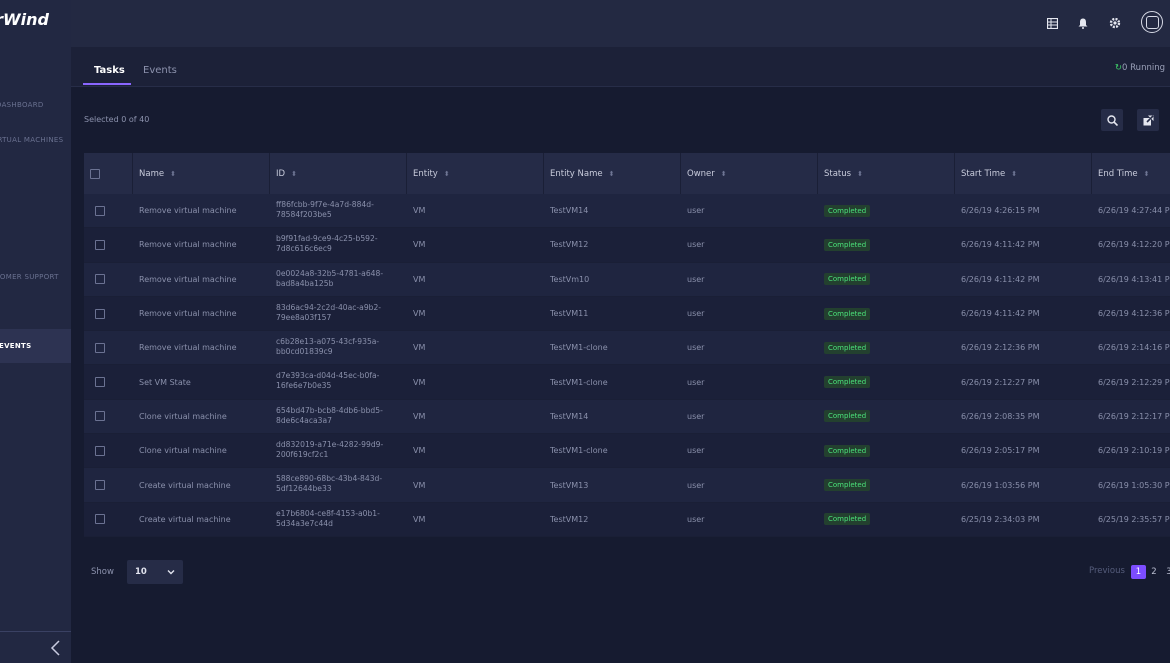 The width and height of the screenshot is (1170, 663). I want to click on running-indicator: ↻0 Running, so click(1140, 68).